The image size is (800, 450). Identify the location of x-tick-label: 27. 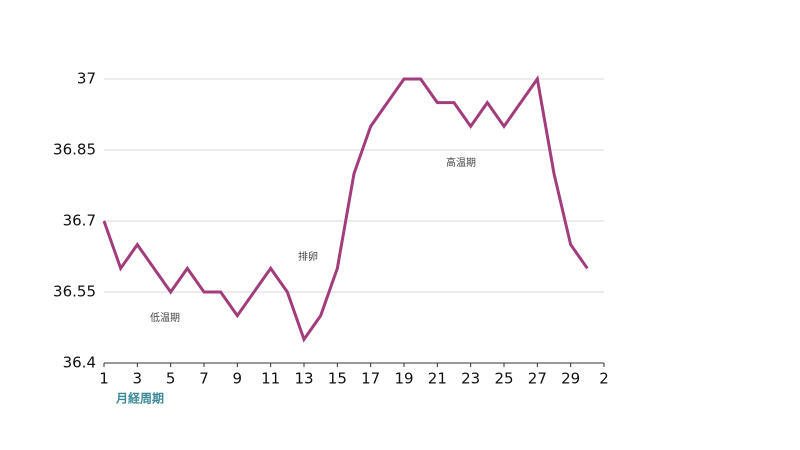
(537, 379).